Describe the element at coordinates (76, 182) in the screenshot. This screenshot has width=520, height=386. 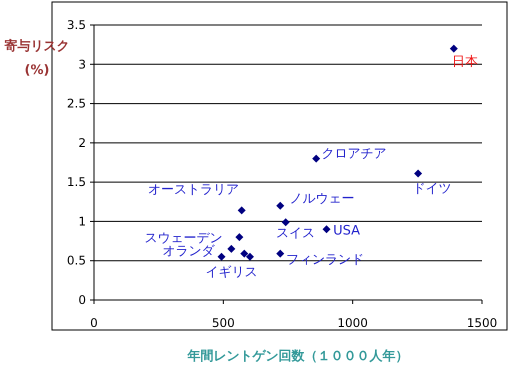
I see `y-tick-label: 1.5` at that location.